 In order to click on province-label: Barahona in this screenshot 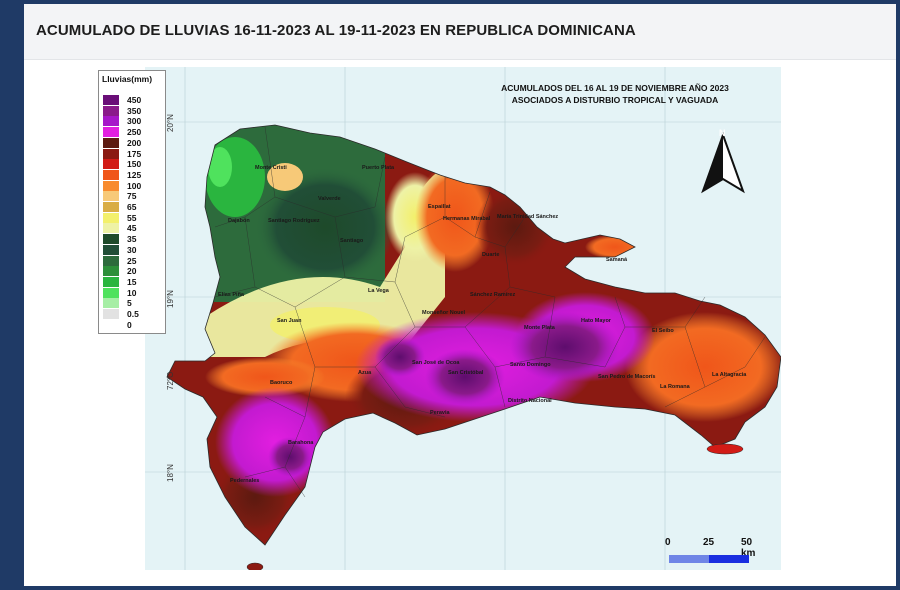, I will do `click(301, 443)`.